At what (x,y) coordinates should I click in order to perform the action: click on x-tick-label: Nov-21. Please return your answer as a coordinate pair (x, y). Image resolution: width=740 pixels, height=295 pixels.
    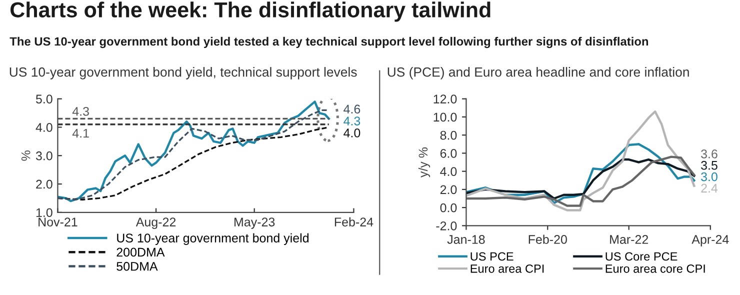
    Looking at the image, I should click on (58, 222).